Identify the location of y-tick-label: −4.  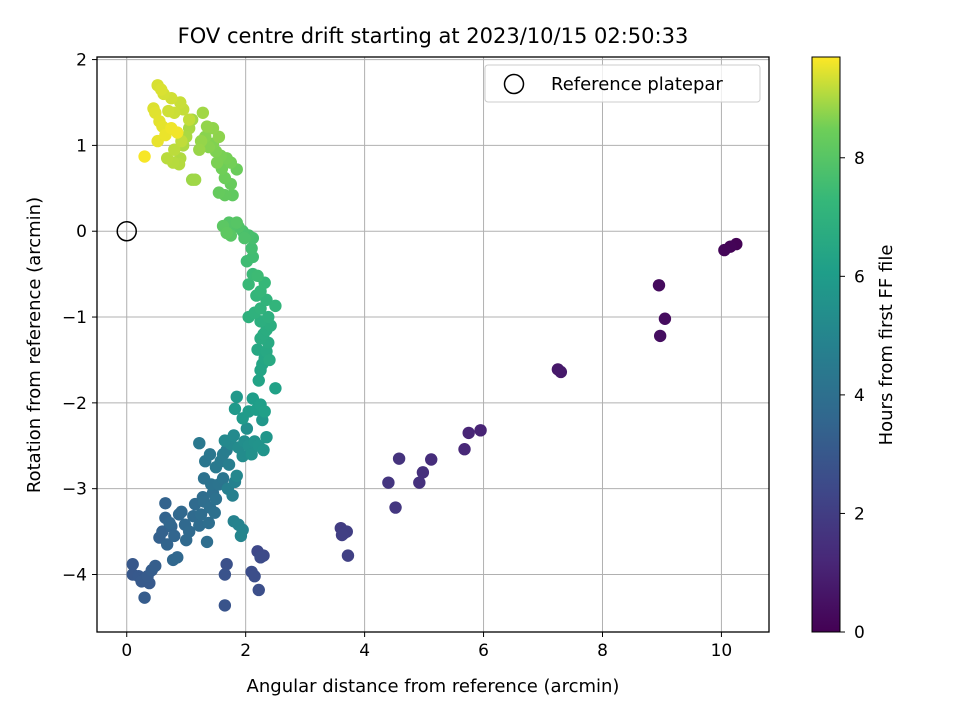
(74, 576).